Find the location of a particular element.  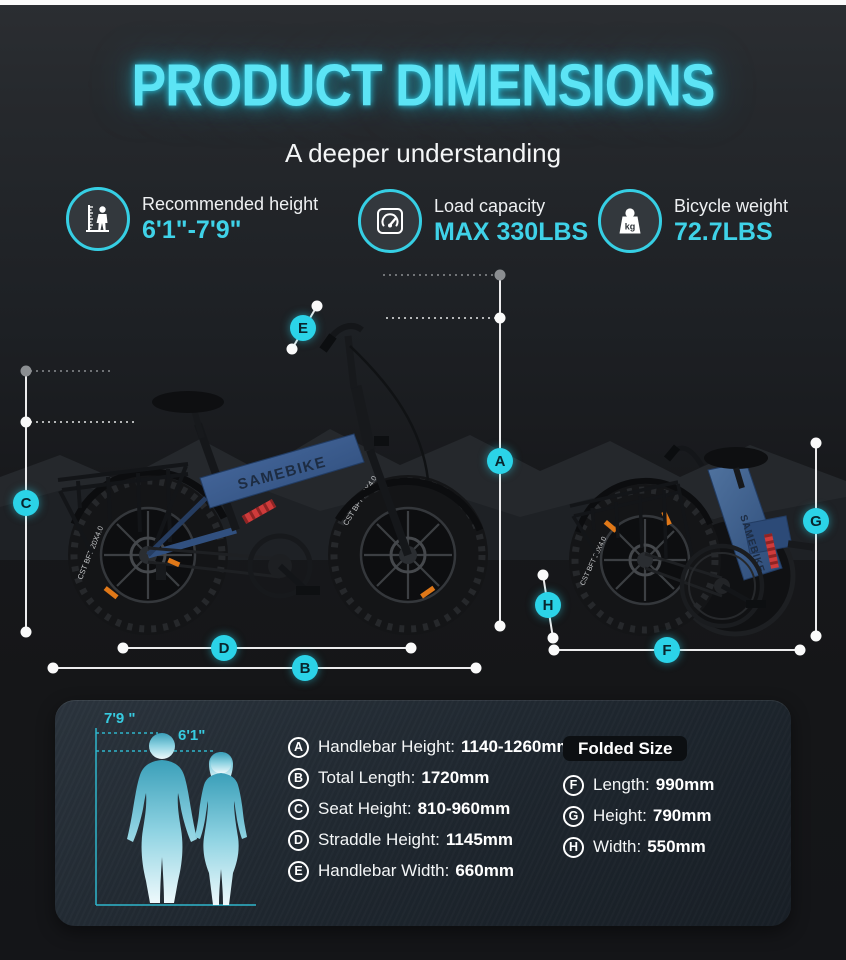

dimension-line-a is located at coordinates (444, 450).